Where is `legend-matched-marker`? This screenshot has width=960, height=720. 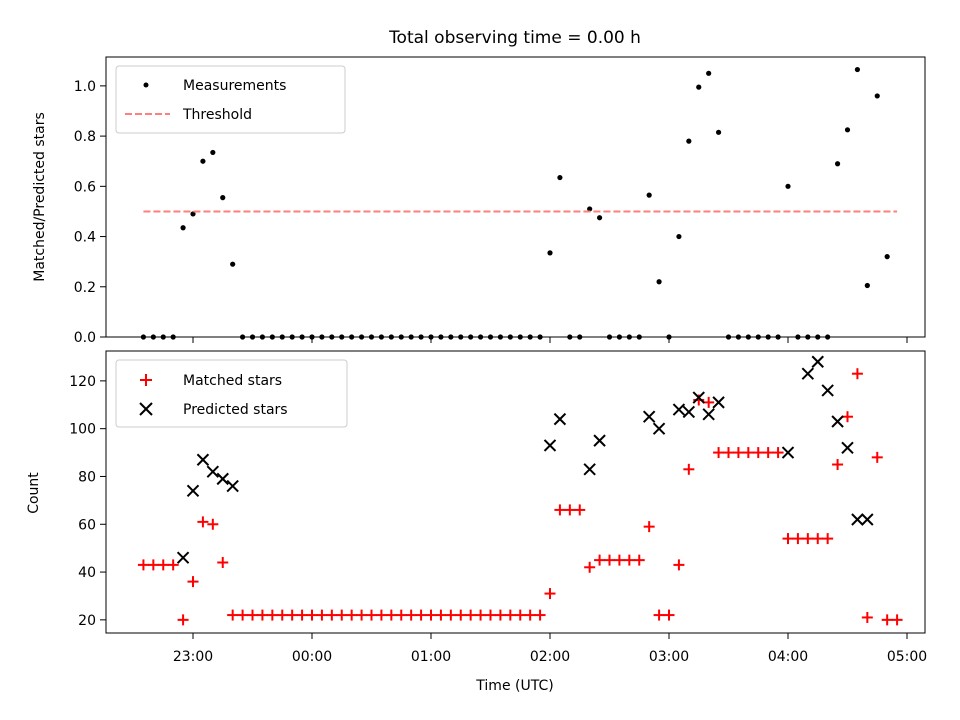 legend-matched-marker is located at coordinates (146, 380).